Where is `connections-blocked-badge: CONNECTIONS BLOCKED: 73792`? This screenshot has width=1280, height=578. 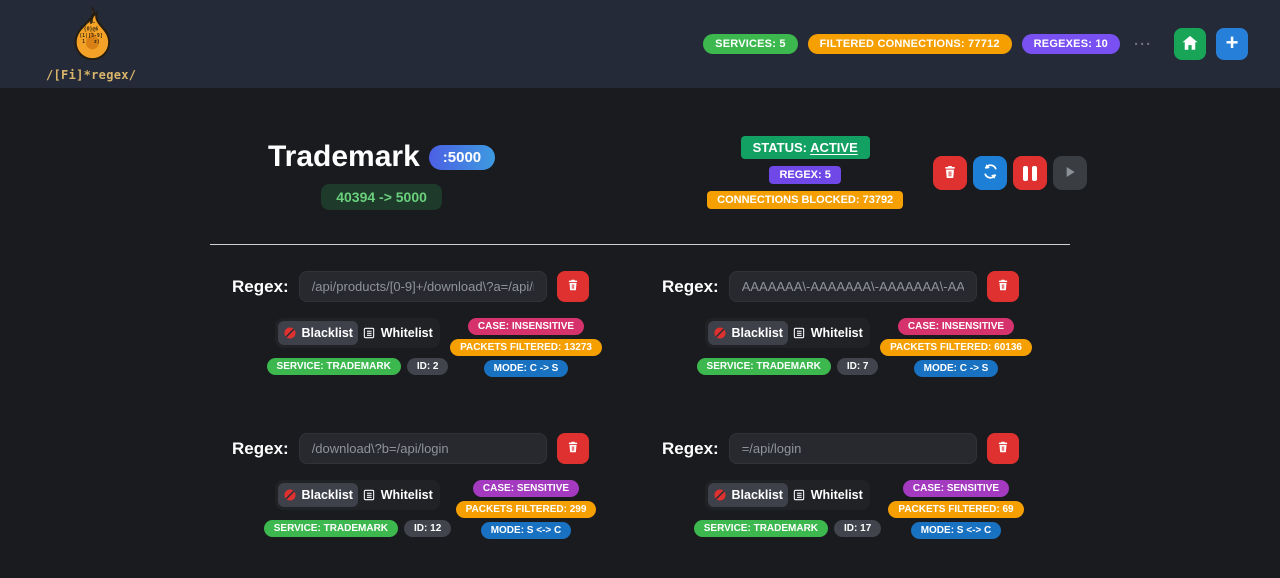 connections-blocked-badge: CONNECTIONS BLOCKED: 73792 is located at coordinates (805, 200).